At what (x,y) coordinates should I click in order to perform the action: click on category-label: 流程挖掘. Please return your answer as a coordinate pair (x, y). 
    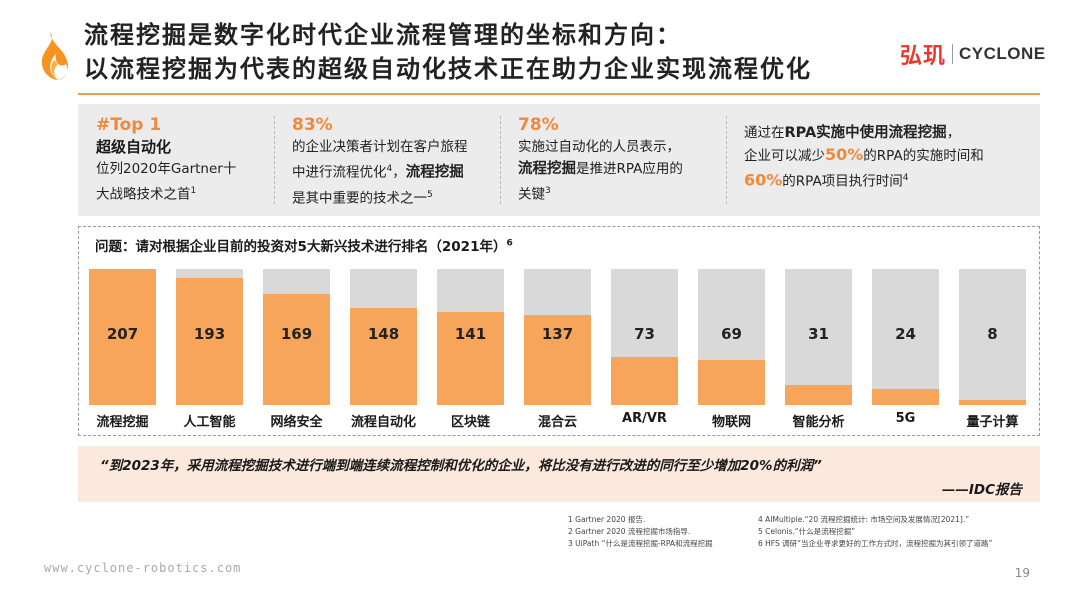
    Looking at the image, I should click on (122, 422).